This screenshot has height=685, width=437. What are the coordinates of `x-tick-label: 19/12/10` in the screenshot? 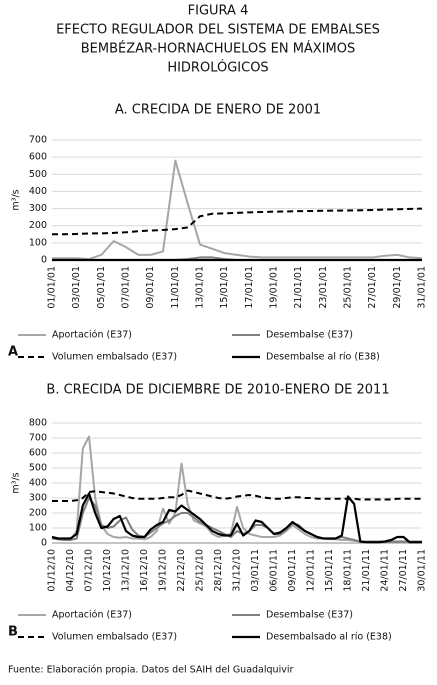 It's located at (163, 570).